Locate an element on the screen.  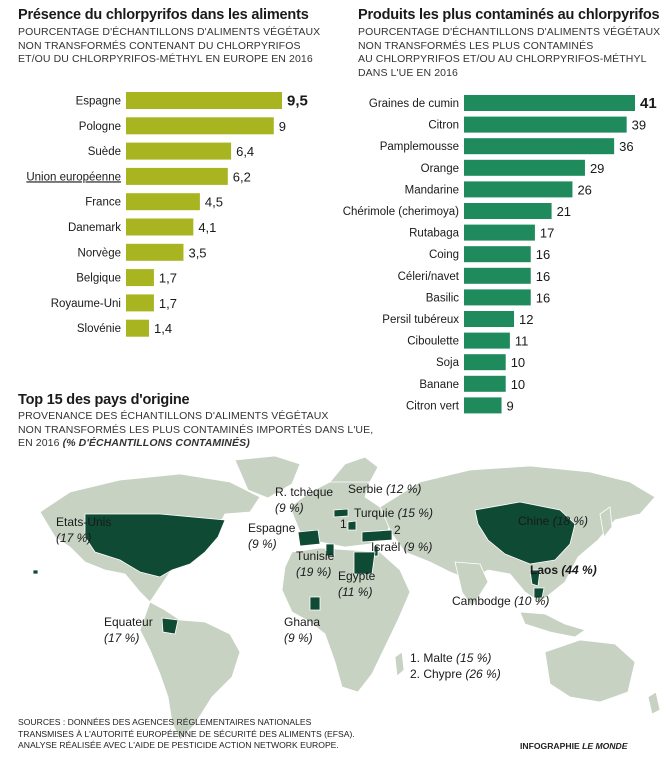
label-egypte: Egypte (11 %) is located at coordinates (357, 584).